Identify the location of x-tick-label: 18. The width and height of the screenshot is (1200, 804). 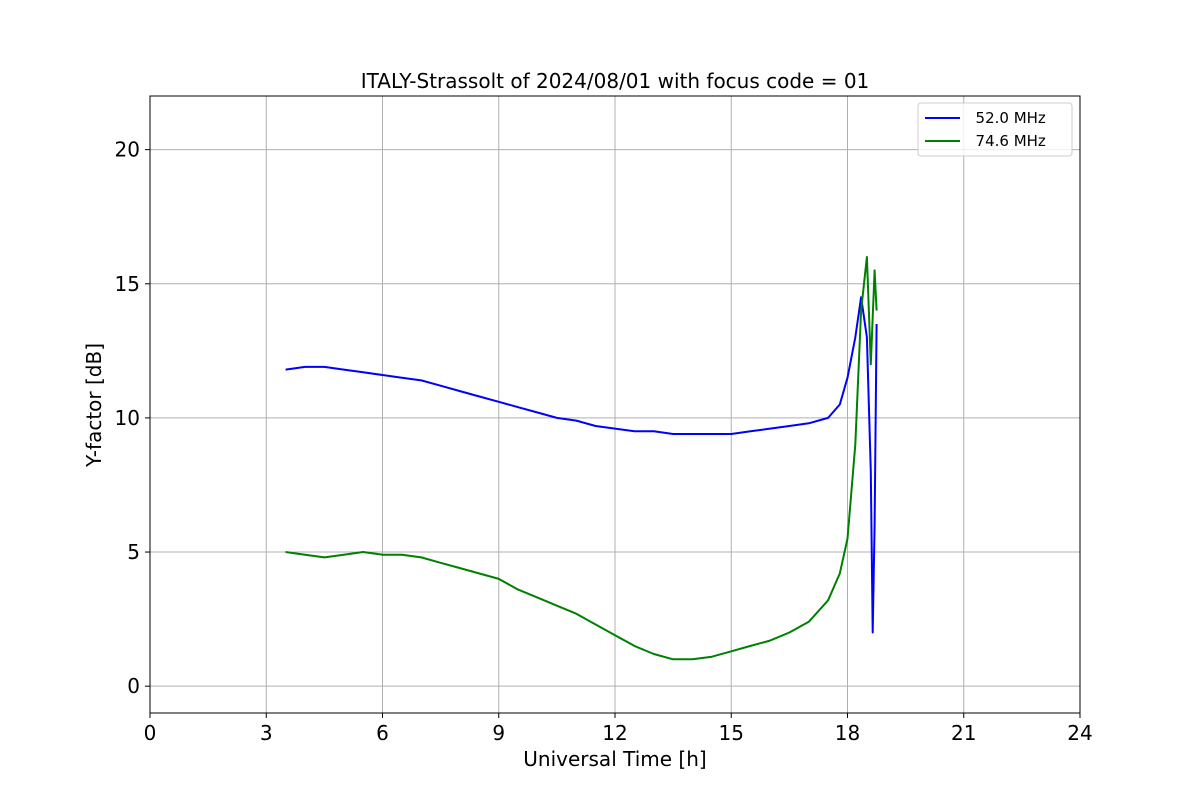
(847, 733).